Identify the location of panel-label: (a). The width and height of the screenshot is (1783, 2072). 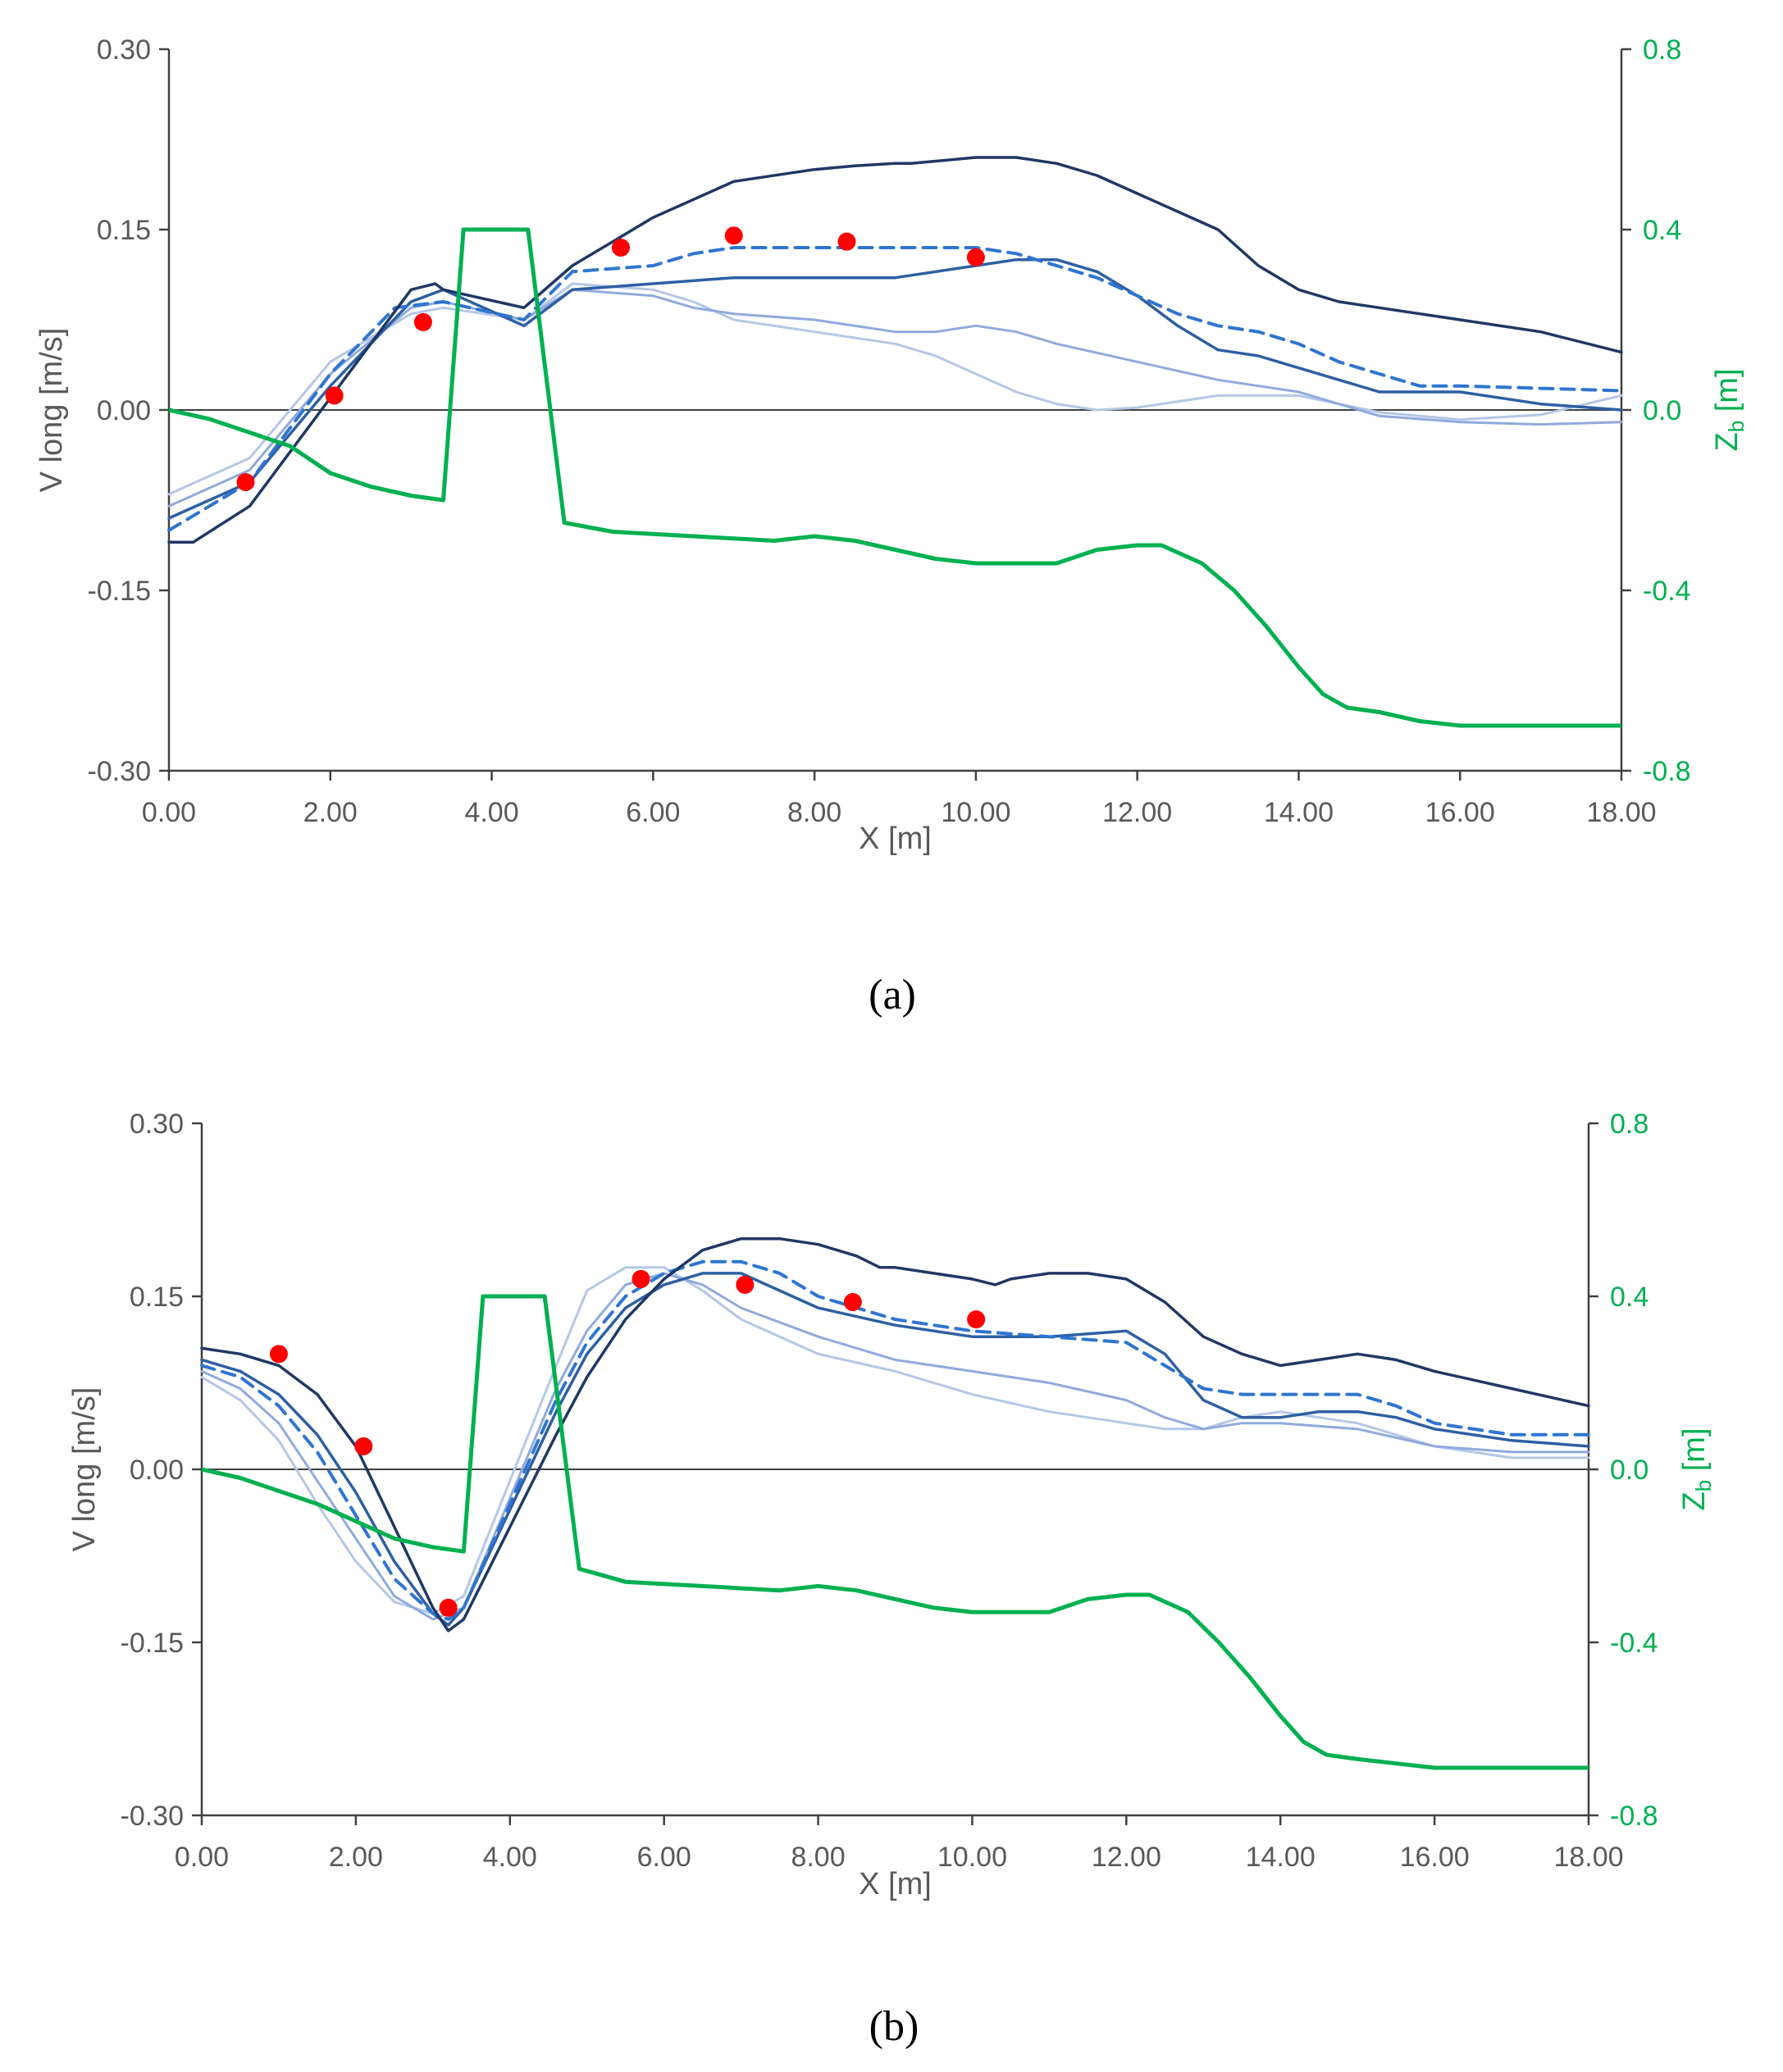
(892, 995).